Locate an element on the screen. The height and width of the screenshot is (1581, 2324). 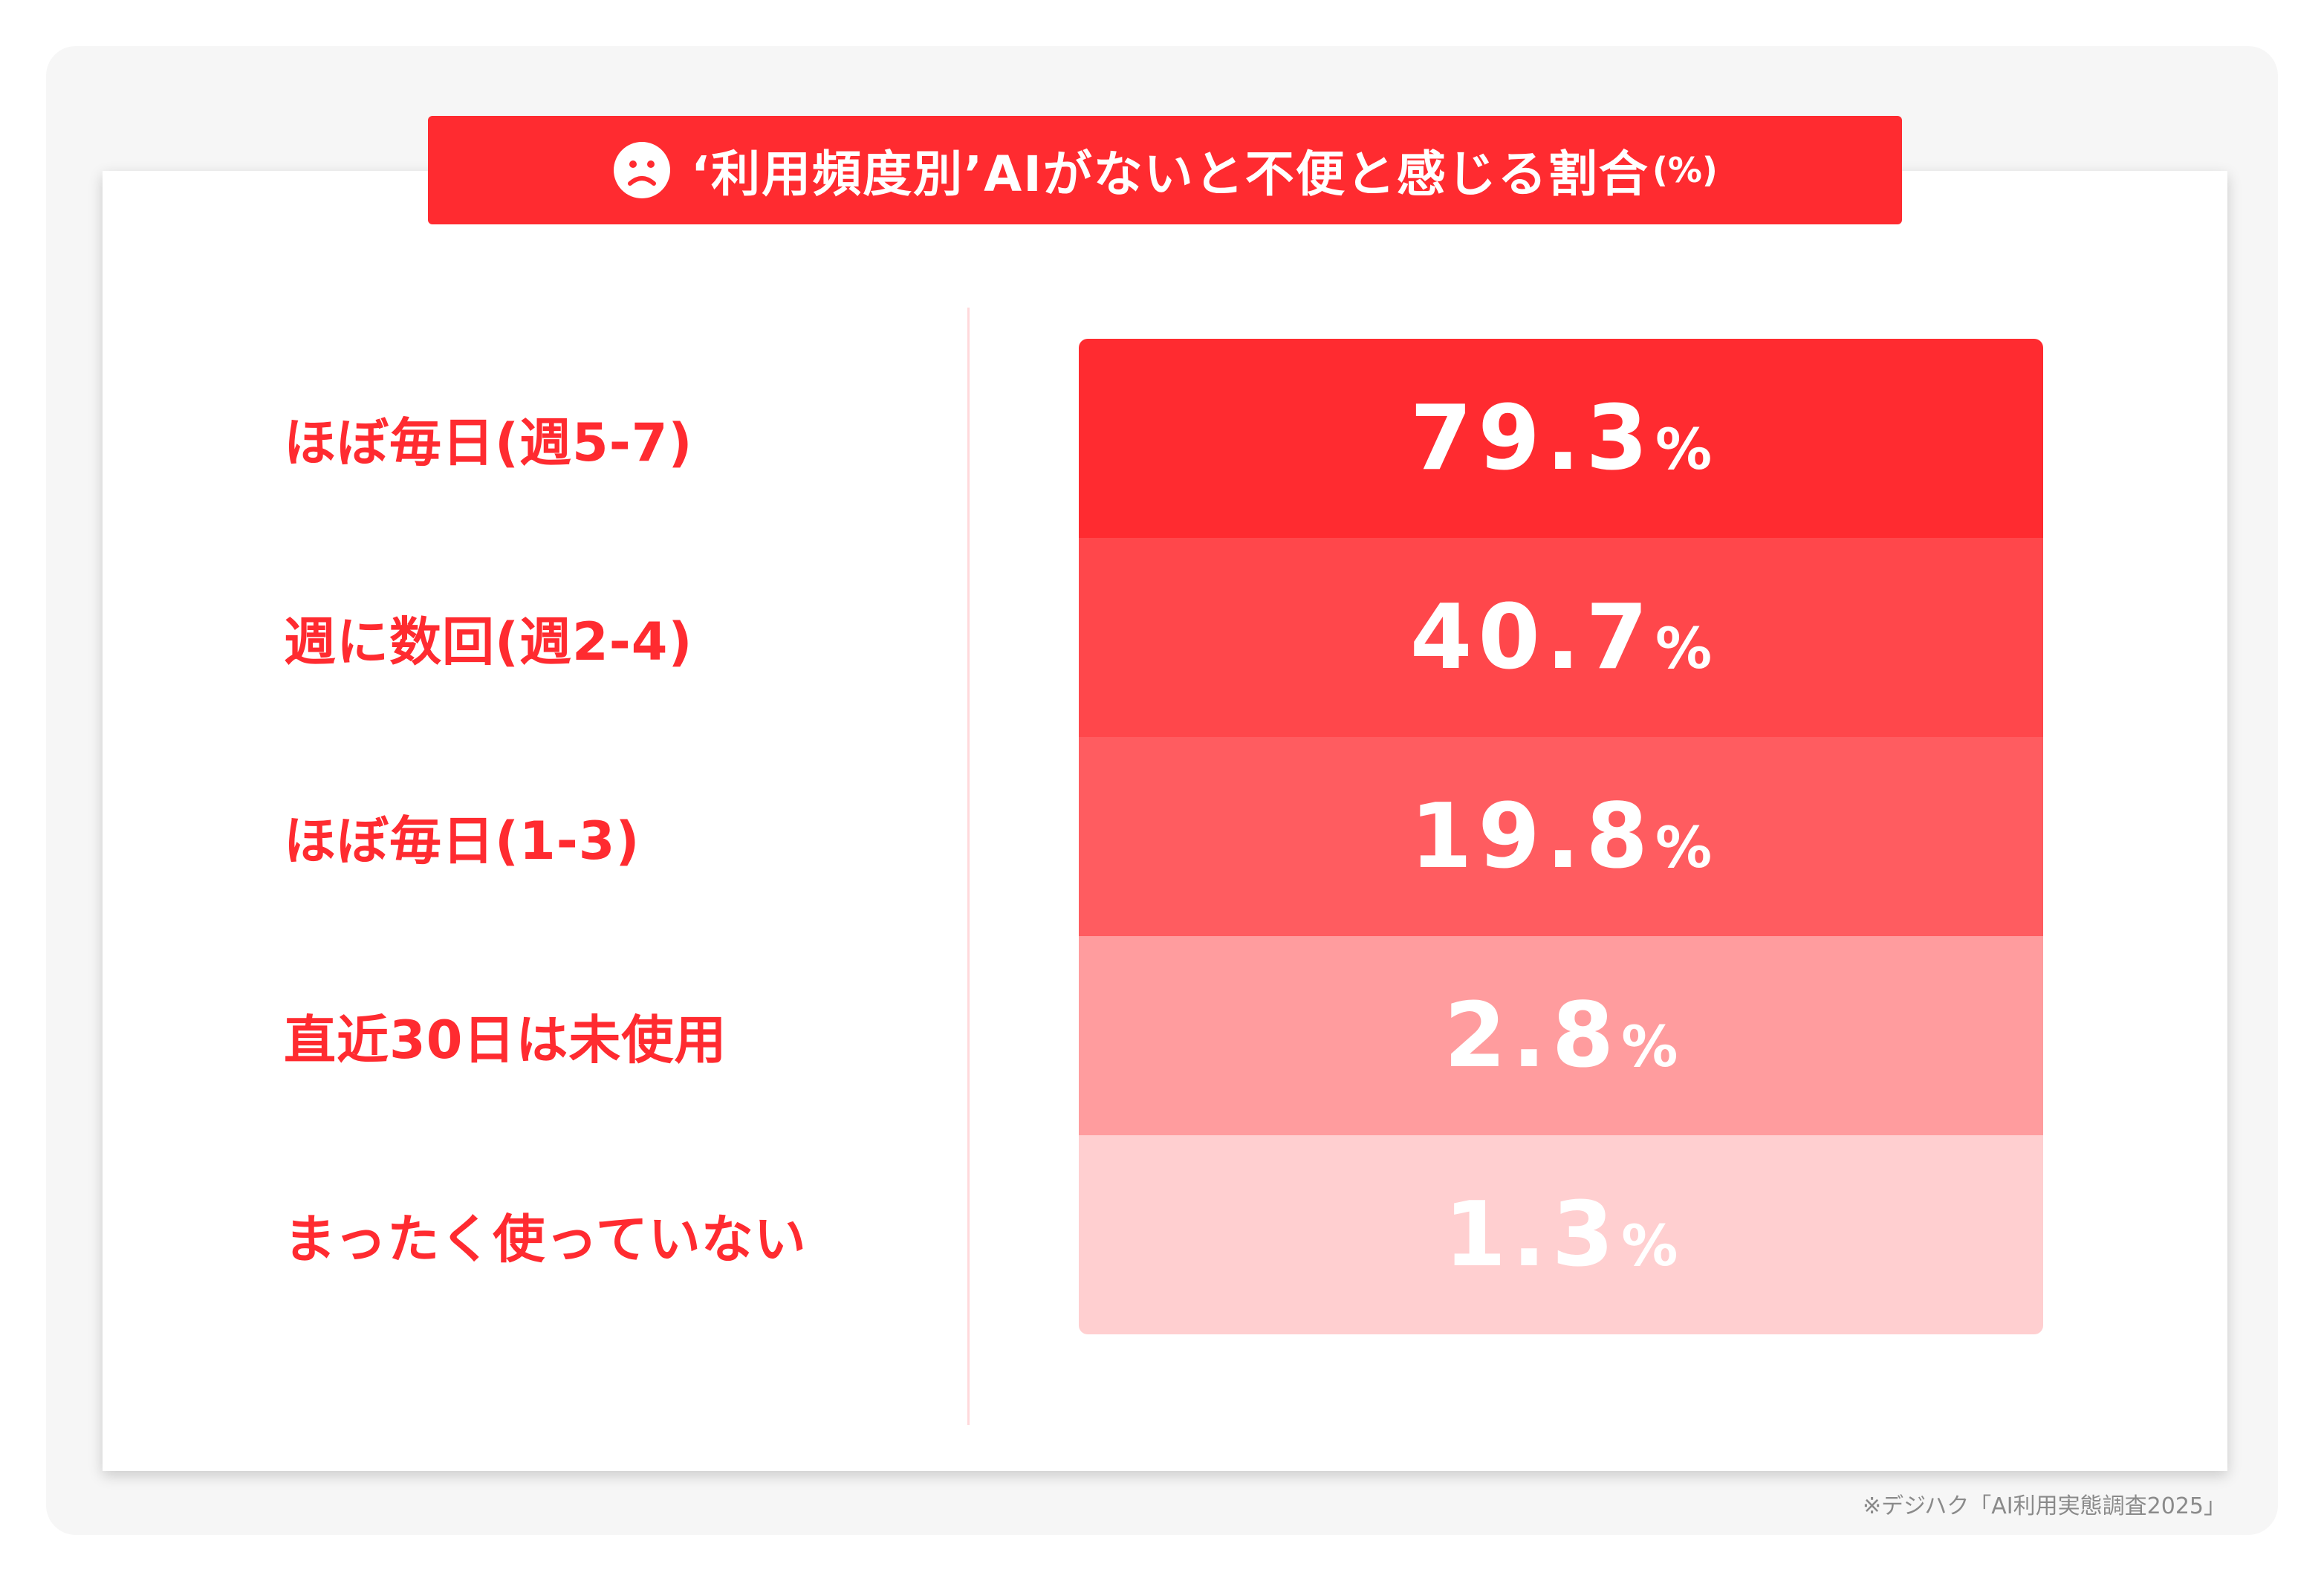
bar: 19.8% is located at coordinates (1561, 836).